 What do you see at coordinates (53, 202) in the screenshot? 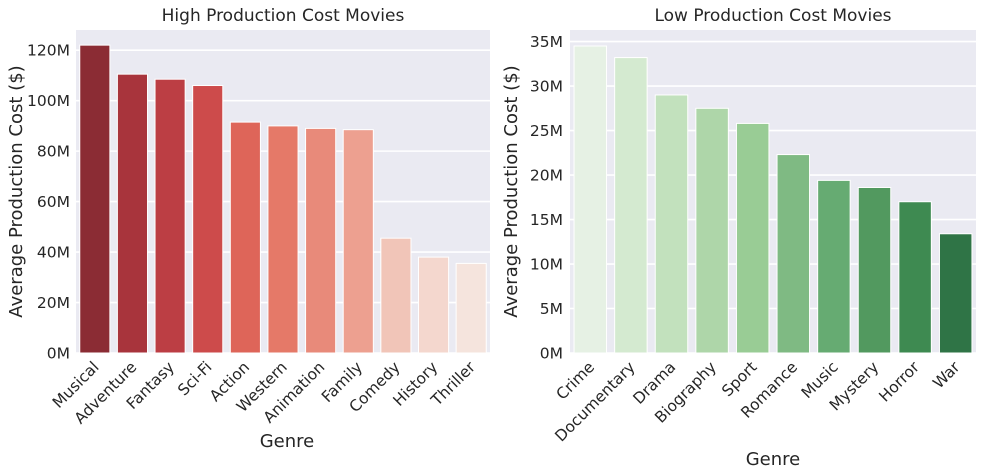
I see `y-tick-label: 60M` at bounding box center [53, 202].